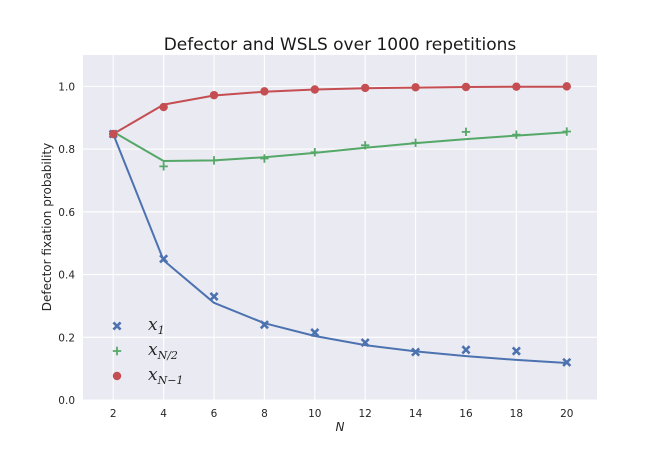 The height and width of the screenshot is (457, 664). What do you see at coordinates (66, 213) in the screenshot?
I see `y-tick-label: 0.6` at bounding box center [66, 213].